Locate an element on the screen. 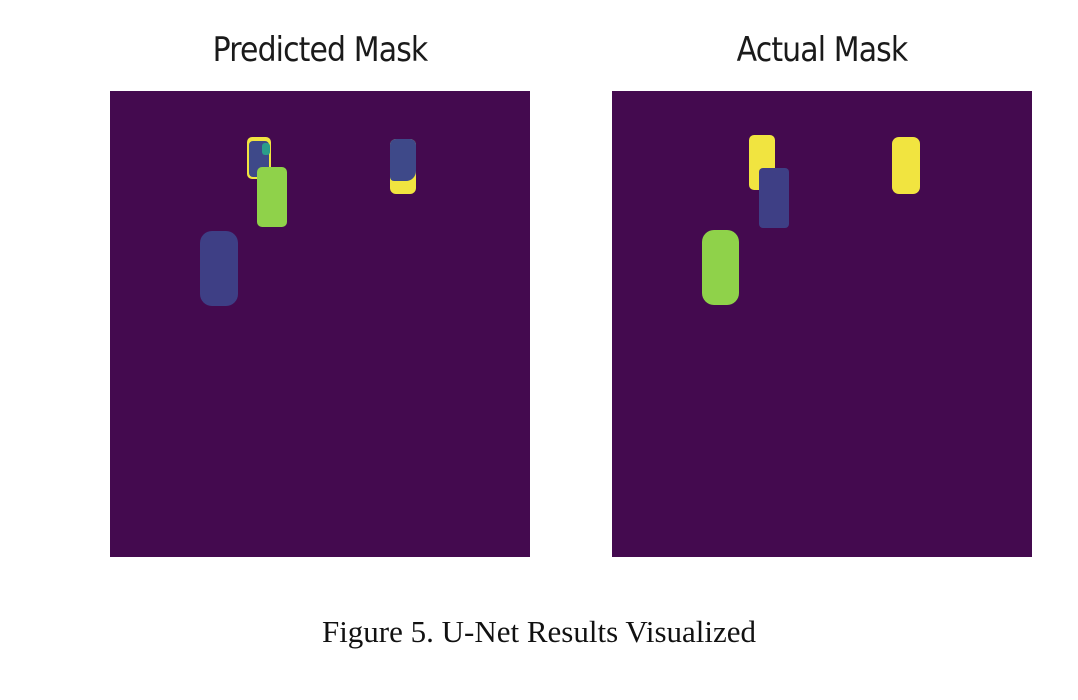  figure-caption: Figure 5. U-Net Results Visualized is located at coordinates (539, 631).